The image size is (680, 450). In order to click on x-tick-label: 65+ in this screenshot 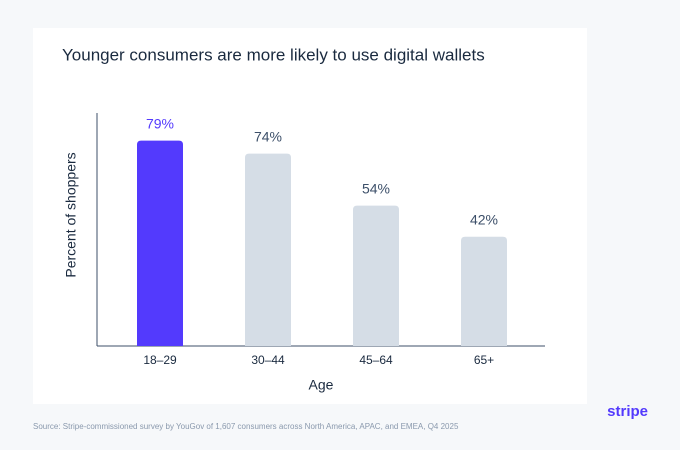, I will do `click(484, 360)`.